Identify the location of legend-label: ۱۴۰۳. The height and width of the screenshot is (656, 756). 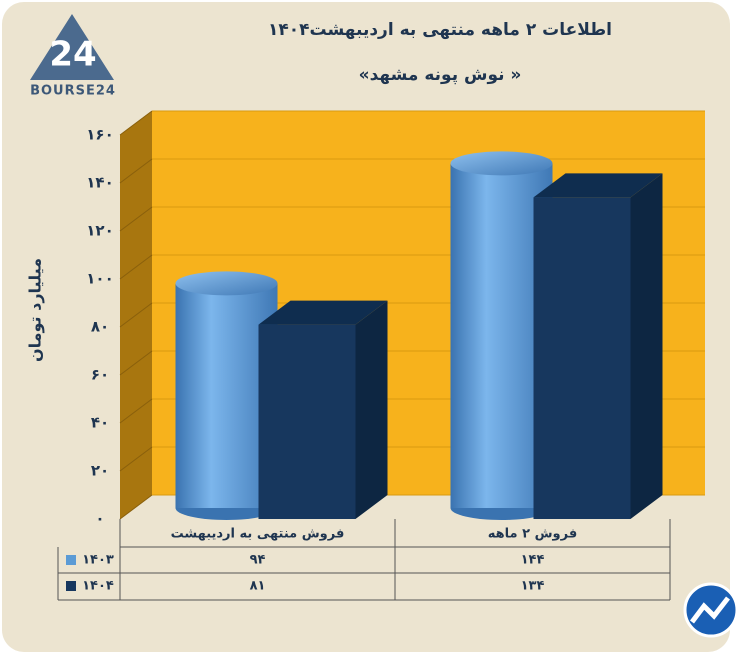
(98, 560).